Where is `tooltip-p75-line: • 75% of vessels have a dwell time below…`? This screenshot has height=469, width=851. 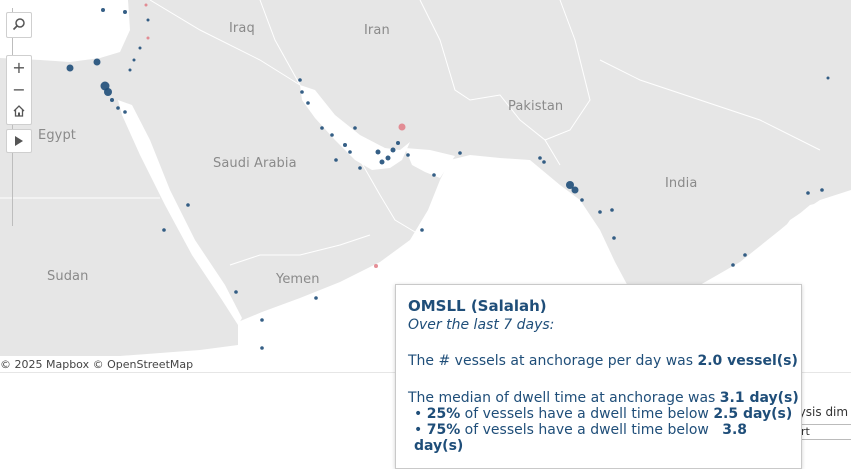 tooltip-p75-line: • 75% of vessels have a dwell time below… is located at coordinates (581, 438).